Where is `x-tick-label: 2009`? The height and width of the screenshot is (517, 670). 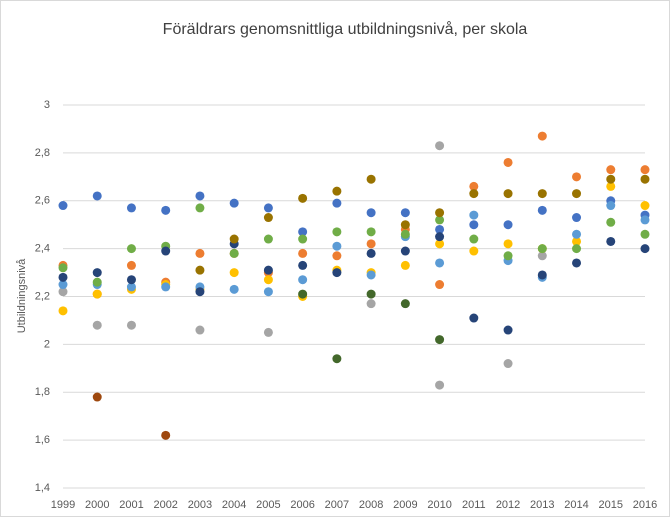 x-tick-label: 2009 is located at coordinates (405, 505).